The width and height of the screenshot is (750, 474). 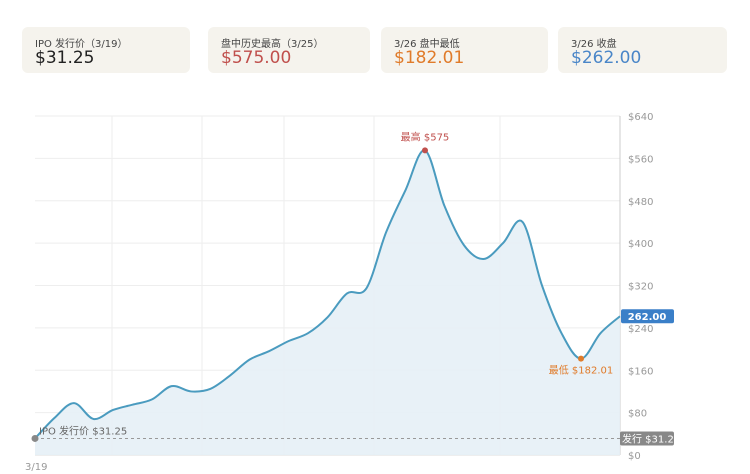 I want to click on stat-value: $182.01, so click(x=429, y=58).